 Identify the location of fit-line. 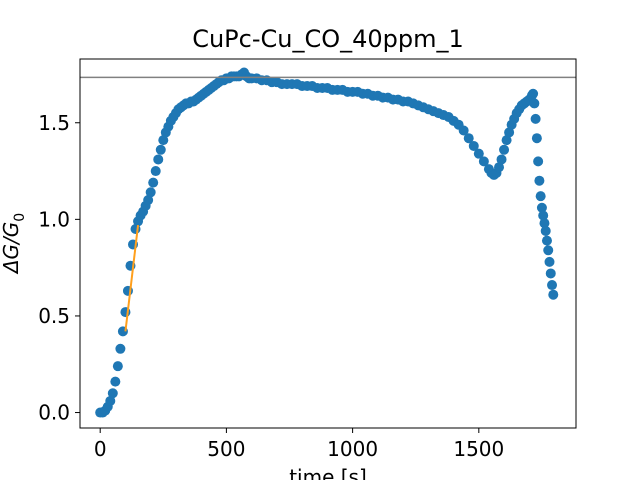
(132, 278).